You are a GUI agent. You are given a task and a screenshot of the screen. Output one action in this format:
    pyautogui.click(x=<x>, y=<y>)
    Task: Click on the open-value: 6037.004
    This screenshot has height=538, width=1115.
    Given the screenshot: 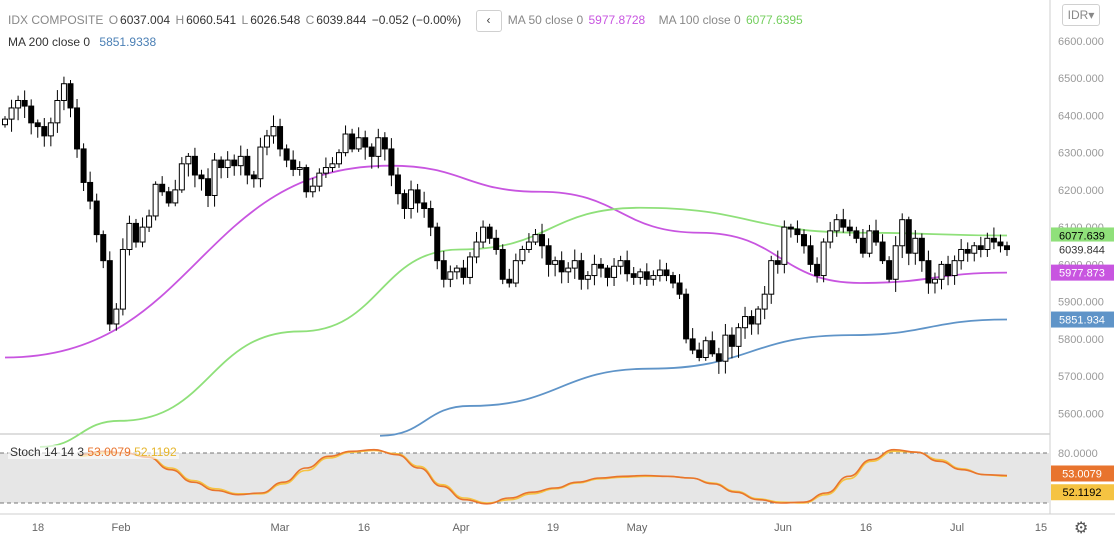 What is the action you would take?
    pyautogui.click(x=145, y=20)
    